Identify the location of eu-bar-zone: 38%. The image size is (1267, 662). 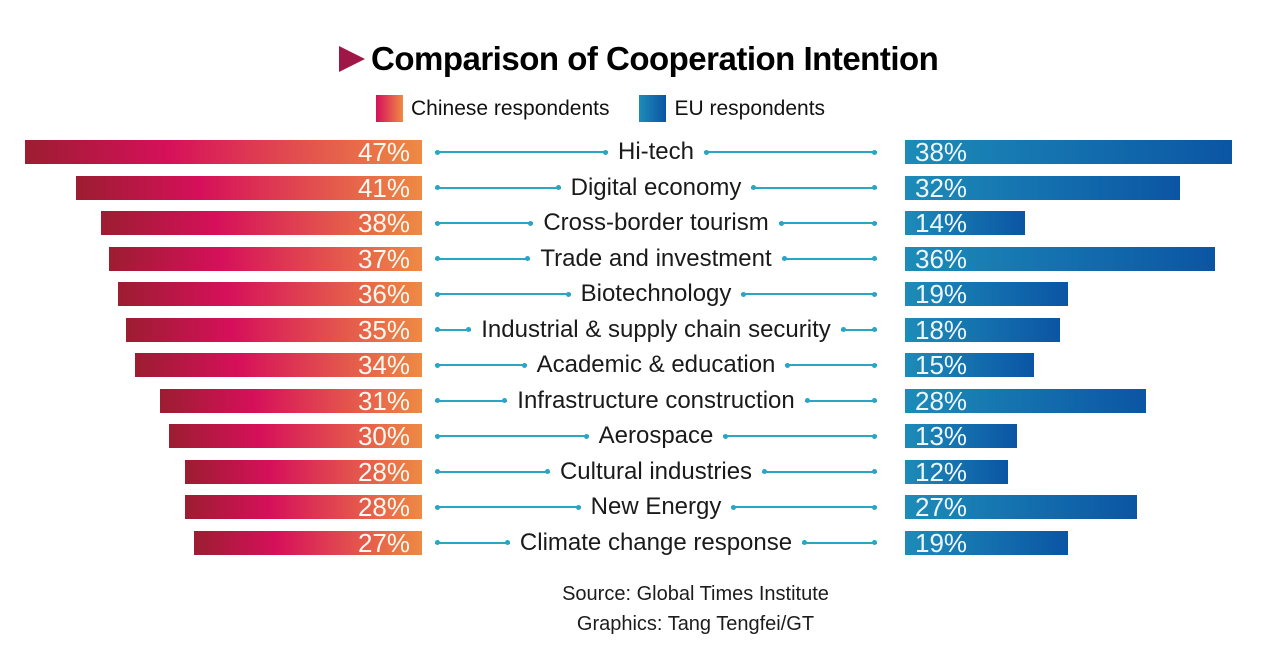
(1086, 152).